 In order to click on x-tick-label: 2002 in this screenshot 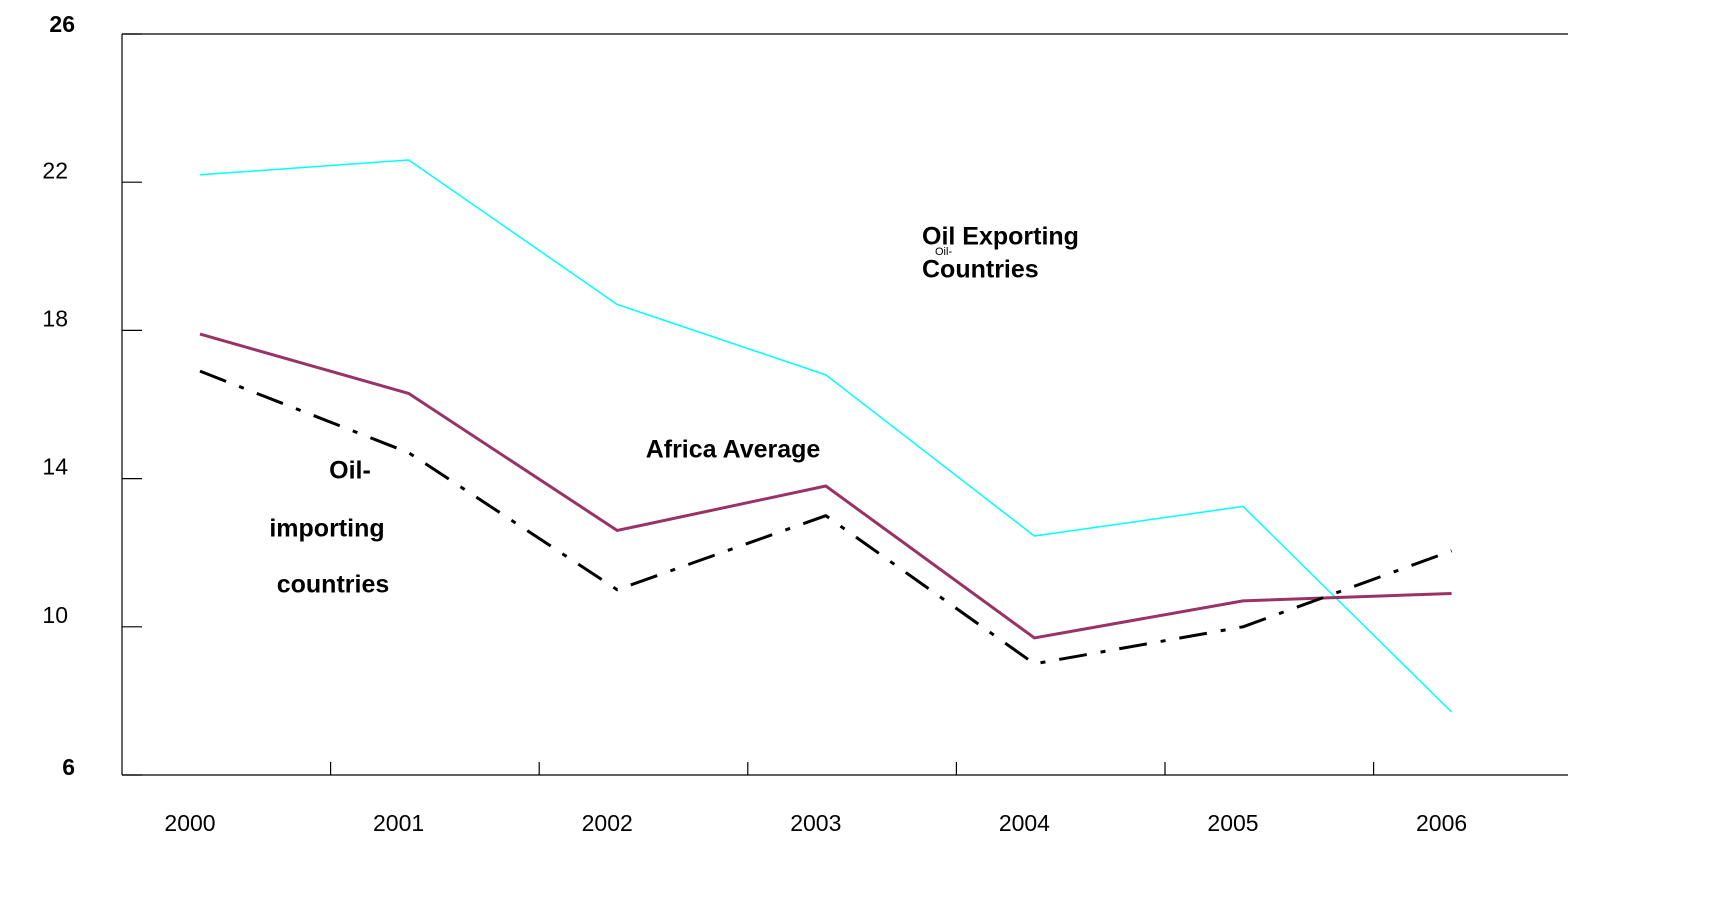, I will do `click(607, 823)`.